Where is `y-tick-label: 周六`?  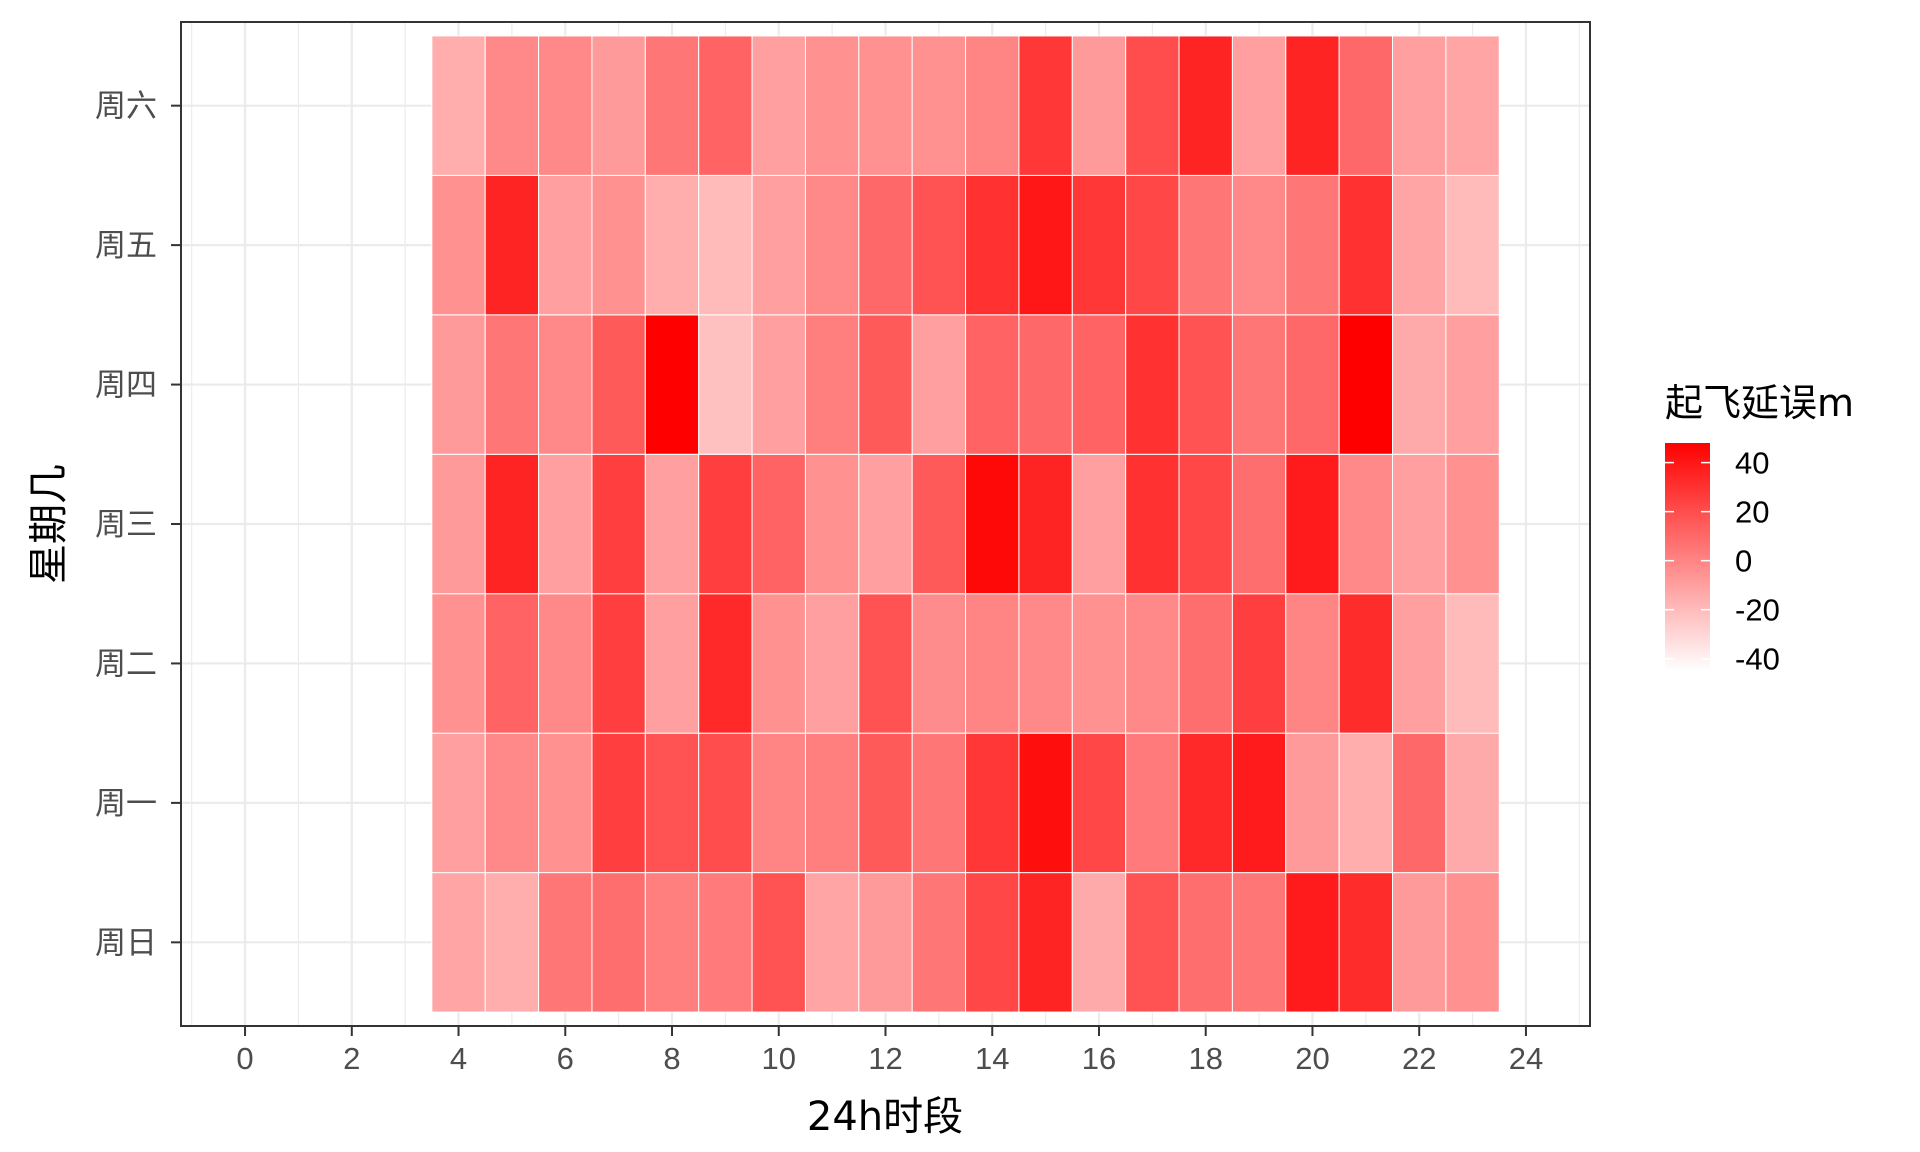
y-tick-label: 周六 is located at coordinates (126, 107).